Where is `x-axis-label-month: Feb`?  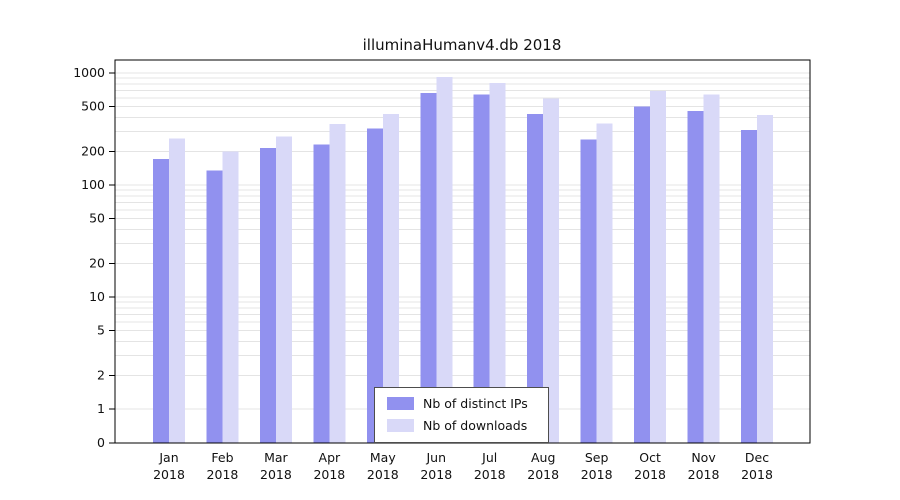 x-axis-label-month: Feb is located at coordinates (222, 457).